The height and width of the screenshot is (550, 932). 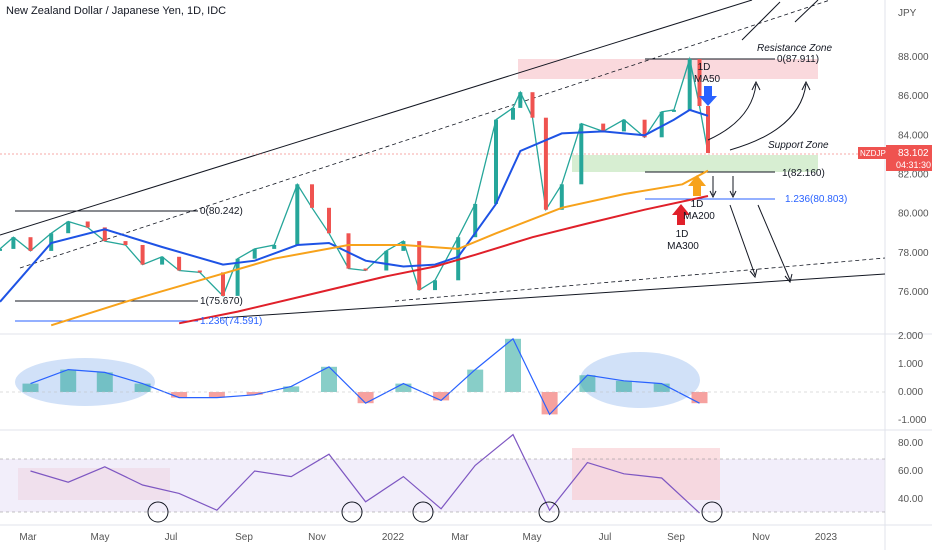 What do you see at coordinates (668, 69) in the screenshot?
I see `resistance-zone` at bounding box center [668, 69].